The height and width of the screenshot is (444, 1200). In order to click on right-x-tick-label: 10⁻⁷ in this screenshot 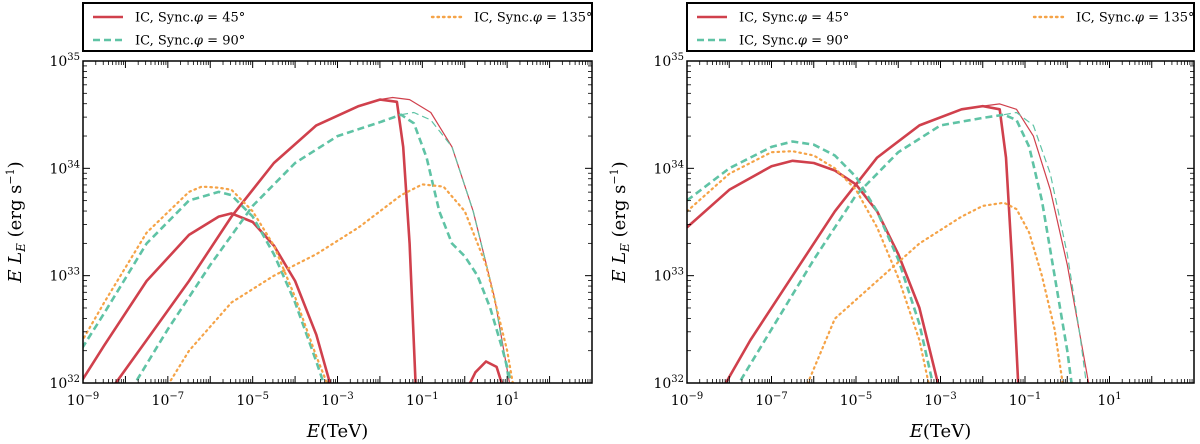, I will do `click(771, 400)`.